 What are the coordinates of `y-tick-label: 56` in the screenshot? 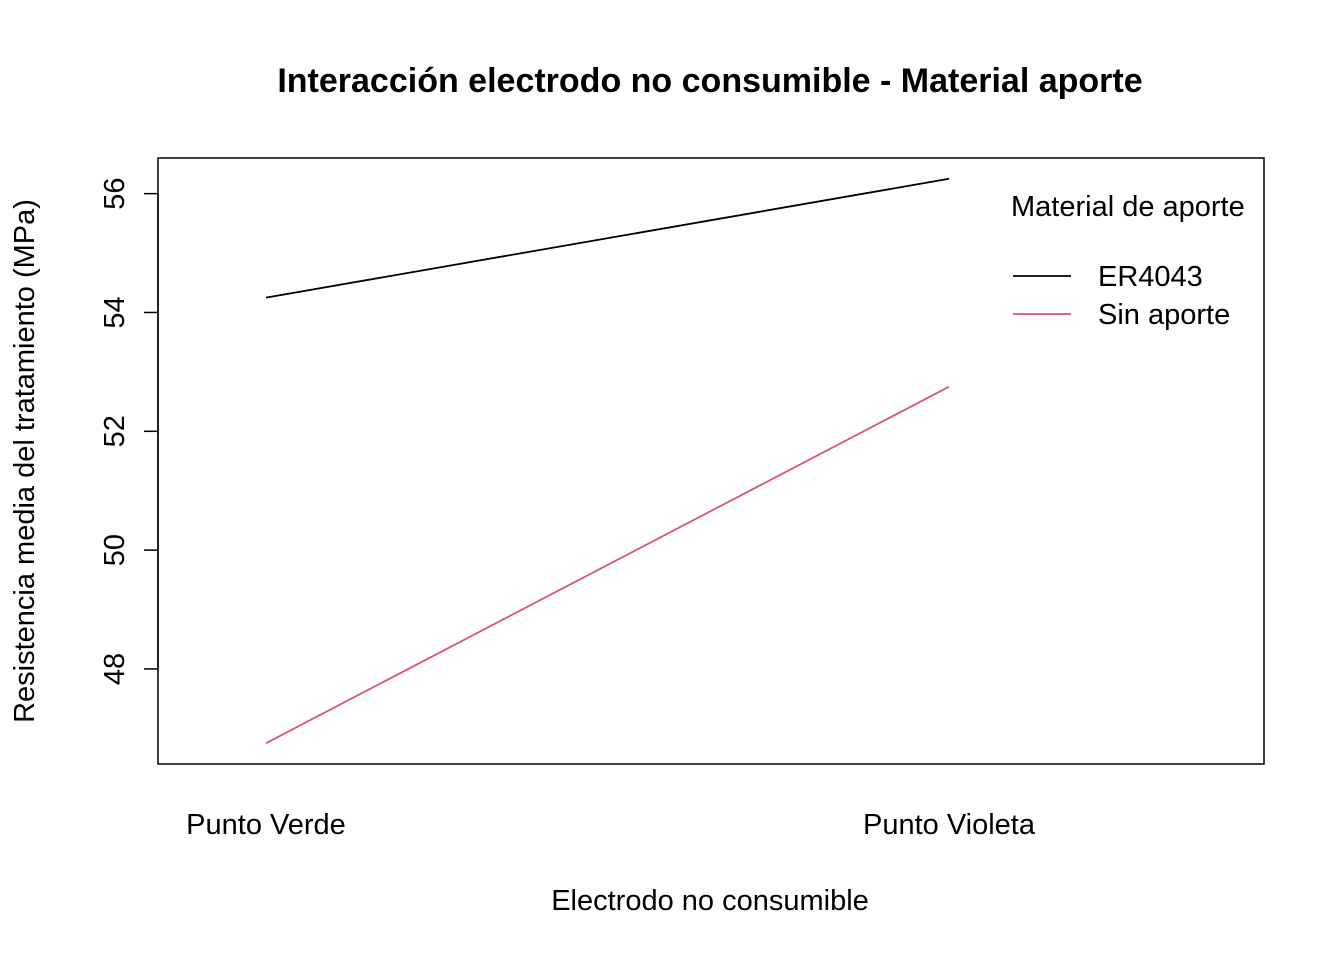 It's located at (115, 194).